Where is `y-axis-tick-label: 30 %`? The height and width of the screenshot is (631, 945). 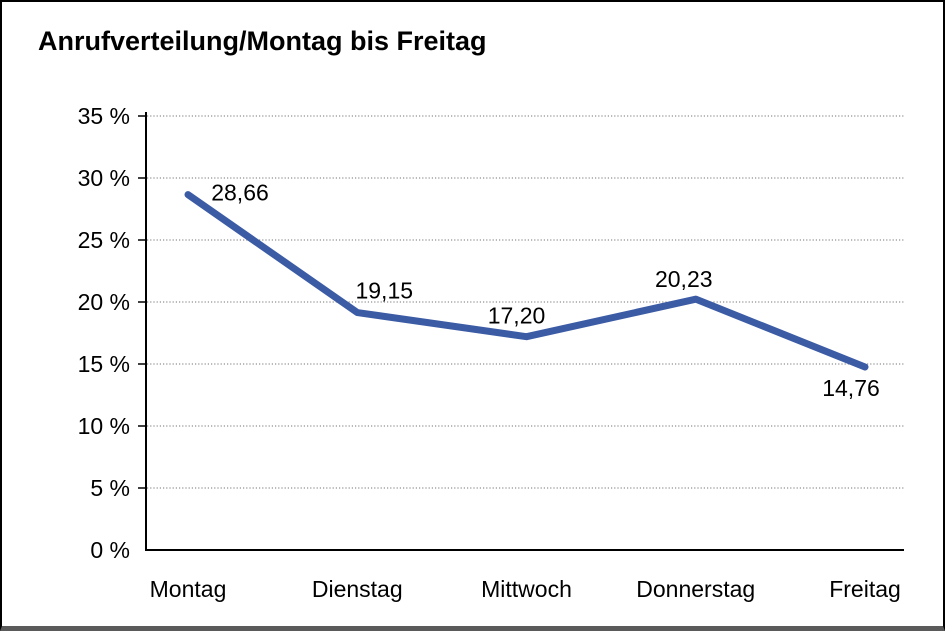
y-axis-tick-label: 30 % is located at coordinates (104, 178).